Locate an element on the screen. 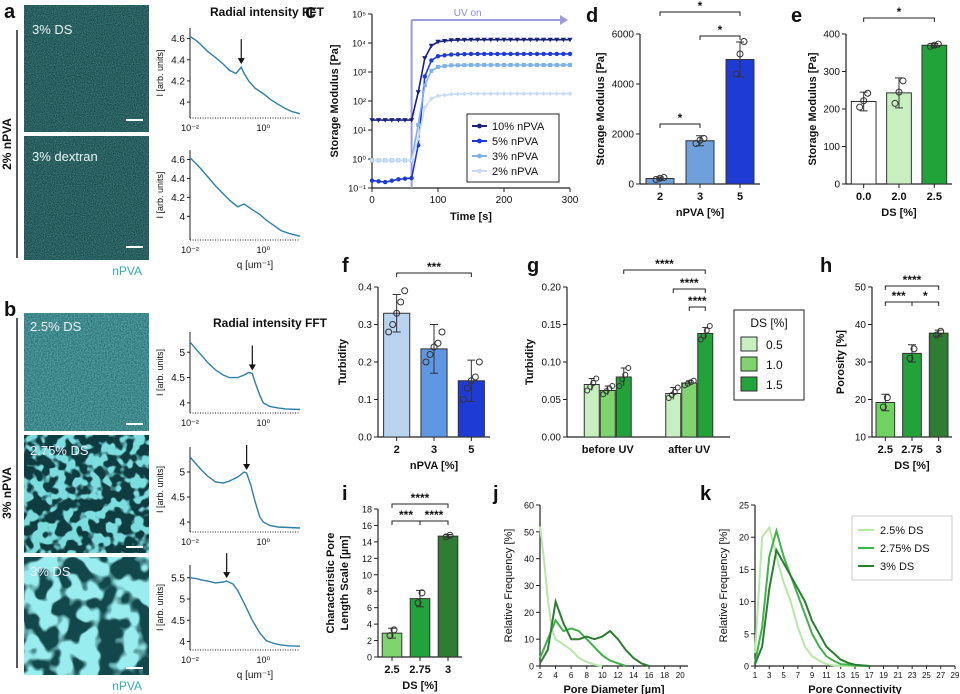 The image size is (960, 694). x-tick-label: 18 is located at coordinates (664, 675).